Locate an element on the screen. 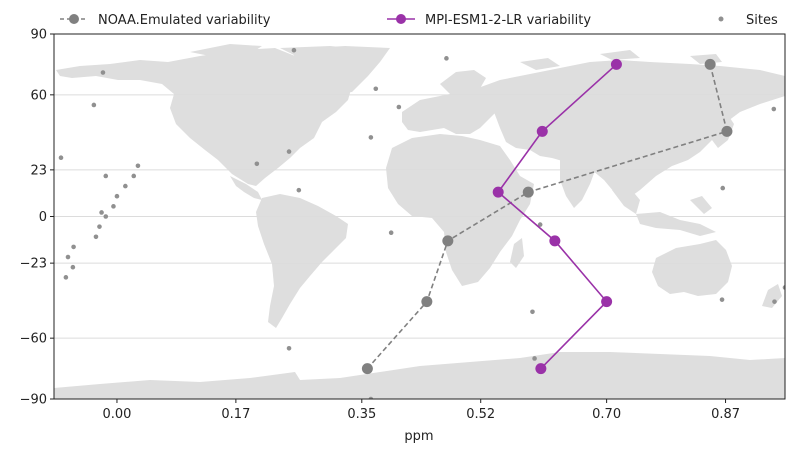 The height and width of the screenshot is (450, 800). y-tick-label: −60 is located at coordinates (33, 339).